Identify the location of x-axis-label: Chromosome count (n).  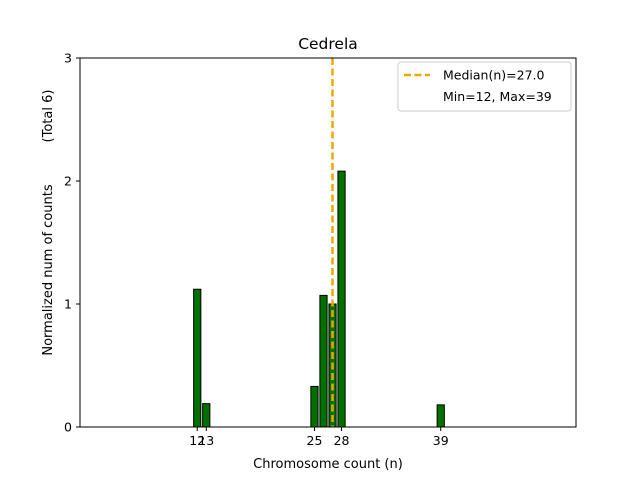
(328, 464).